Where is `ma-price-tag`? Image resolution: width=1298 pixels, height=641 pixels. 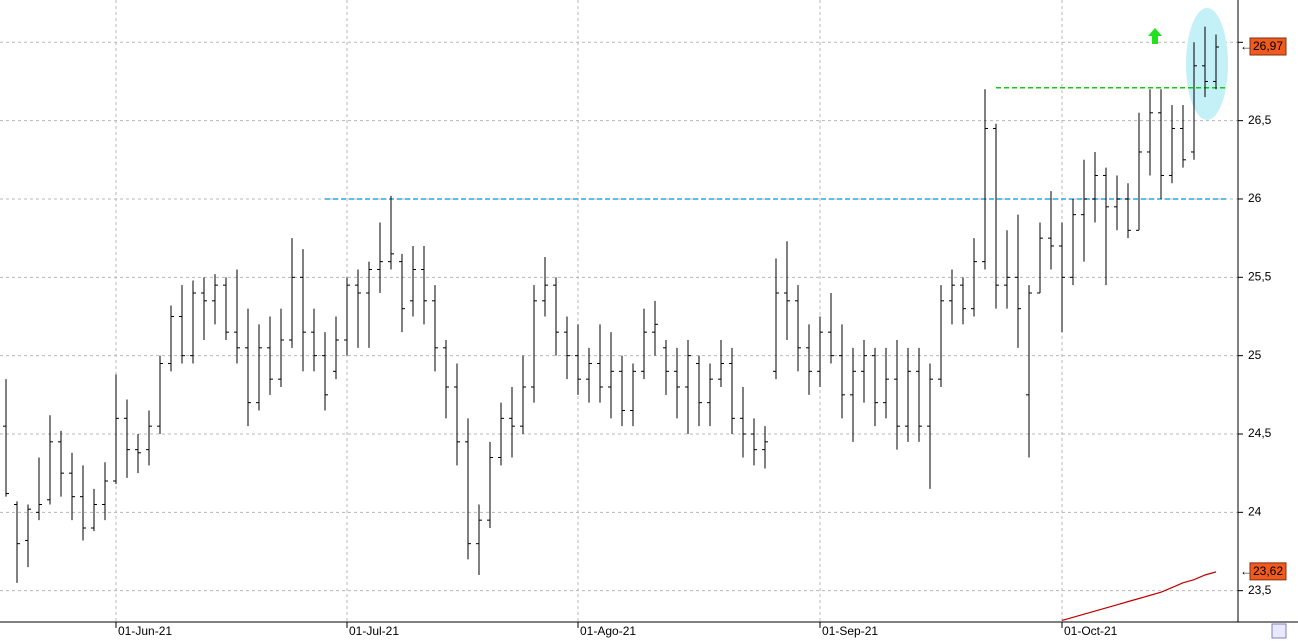
ma-price-tag is located at coordinates (1268, 571).